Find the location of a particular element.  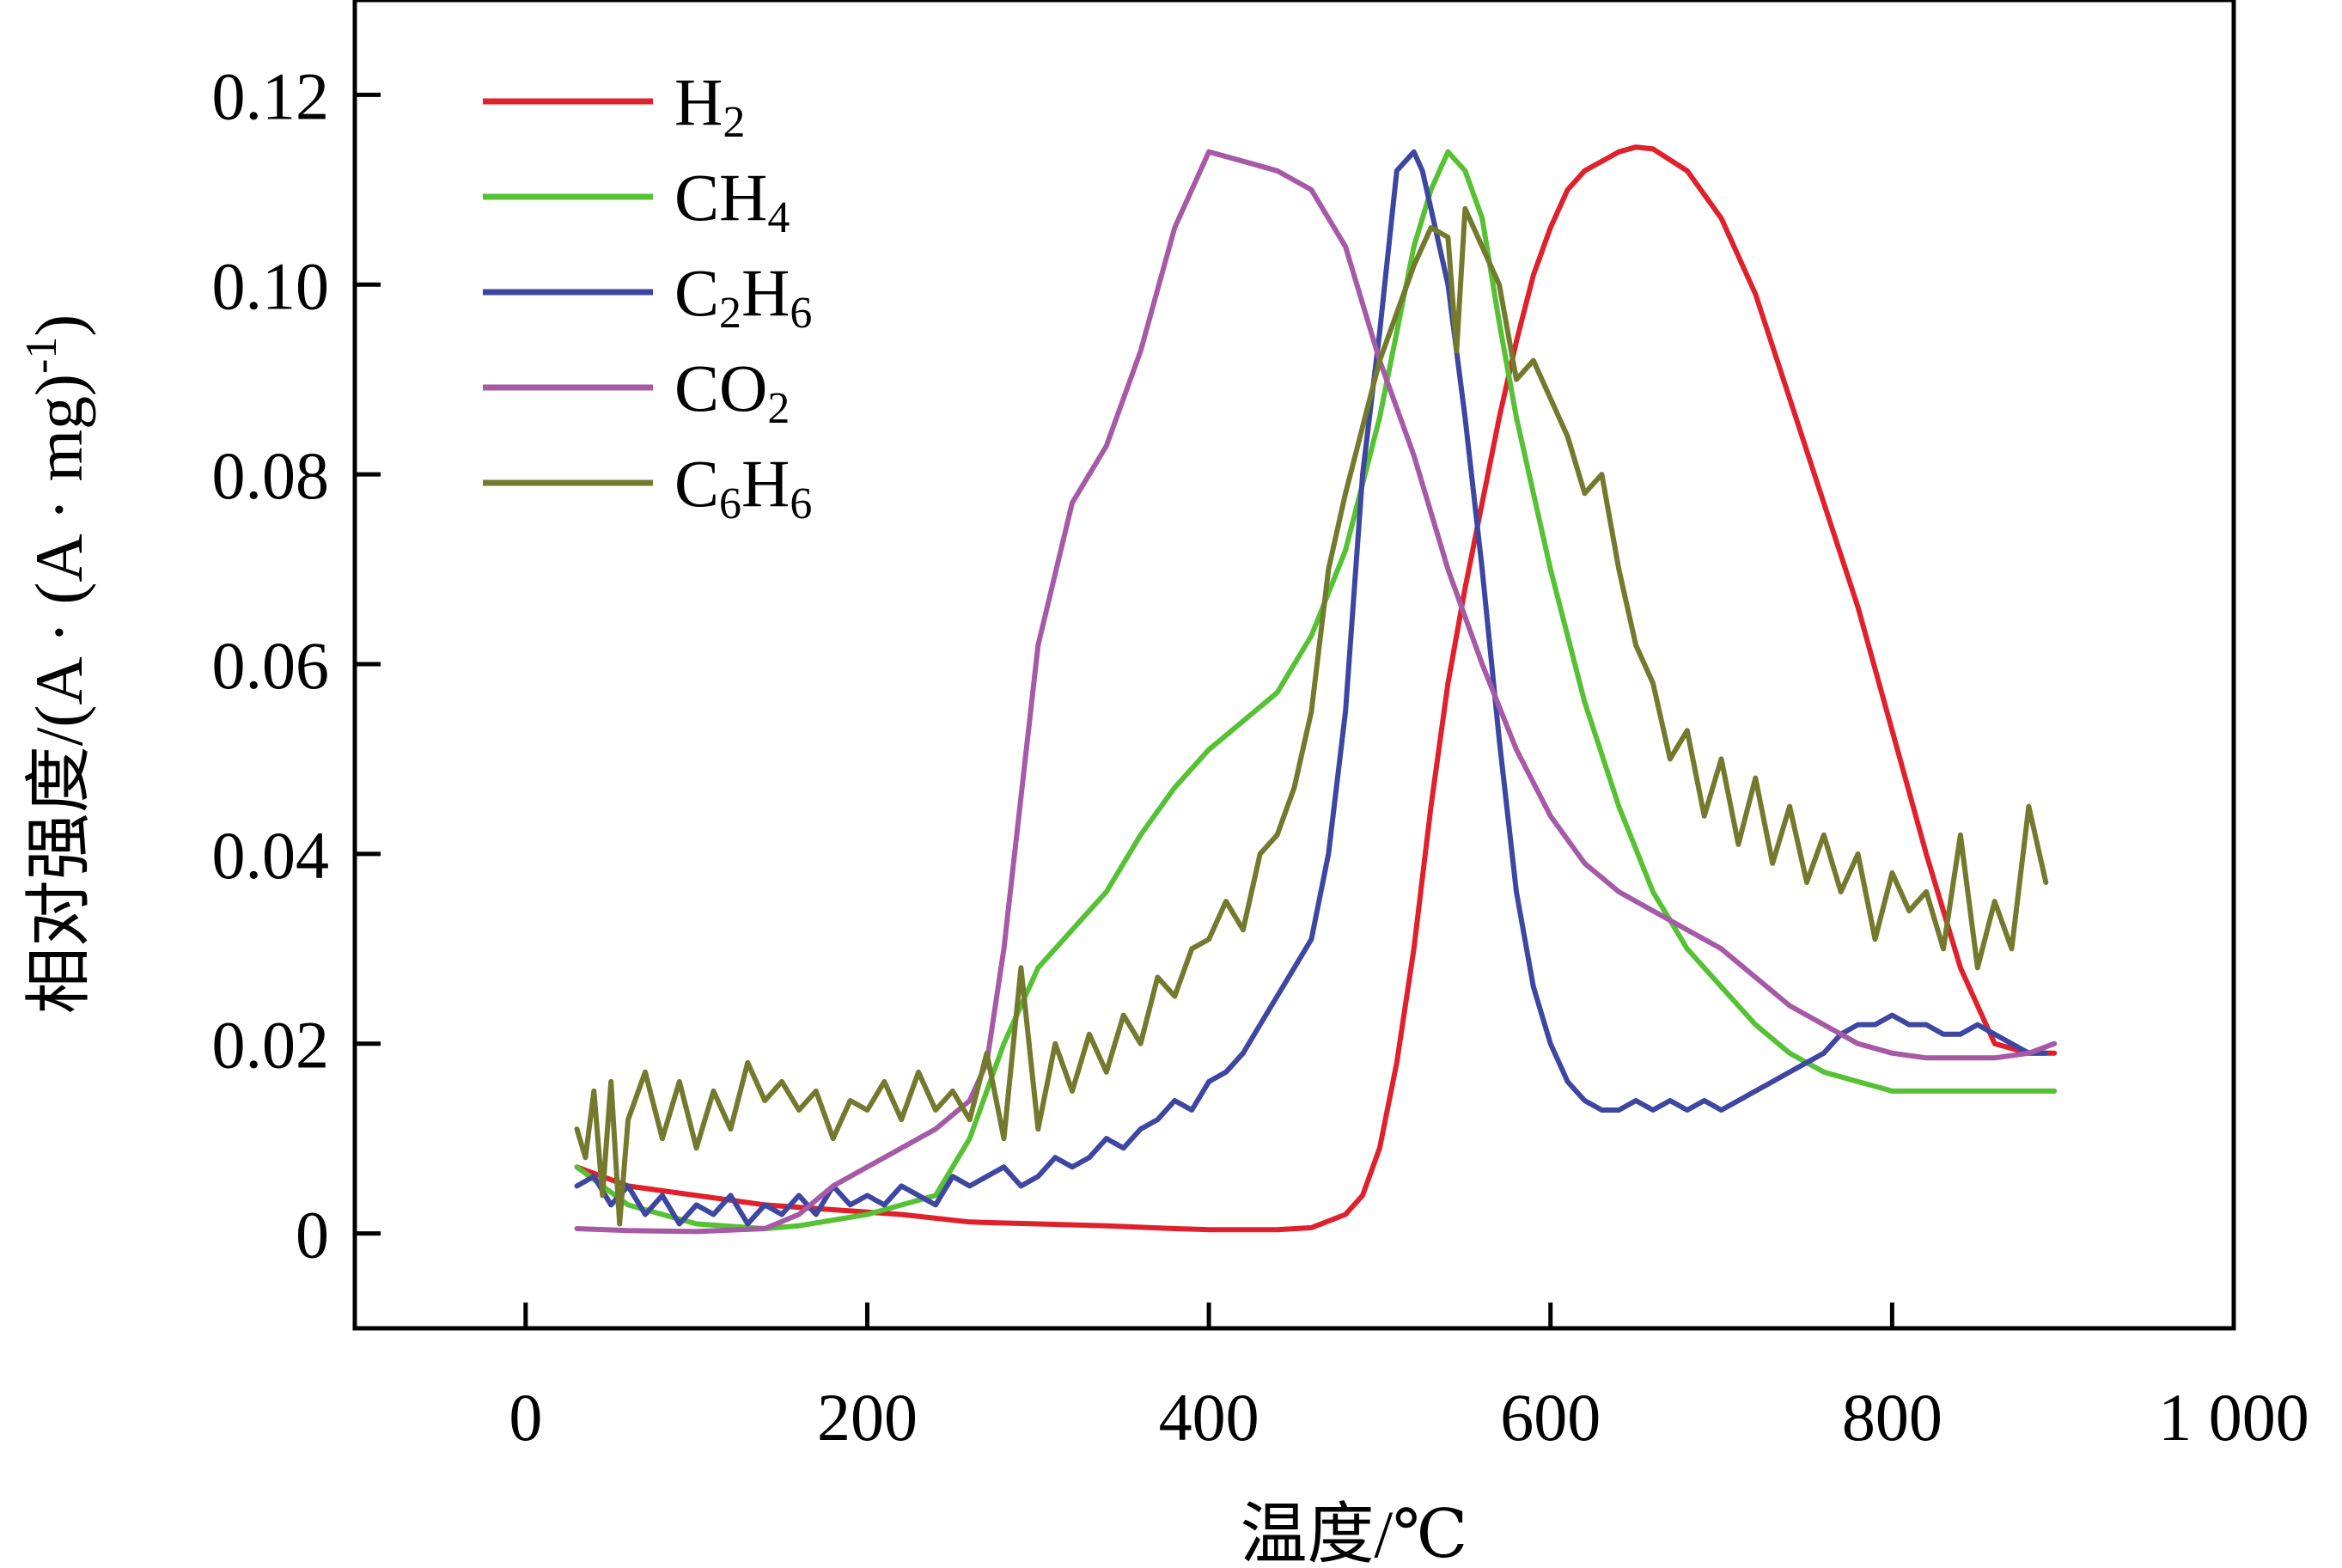

y-tick-label: 0.02 is located at coordinates (271, 1045).